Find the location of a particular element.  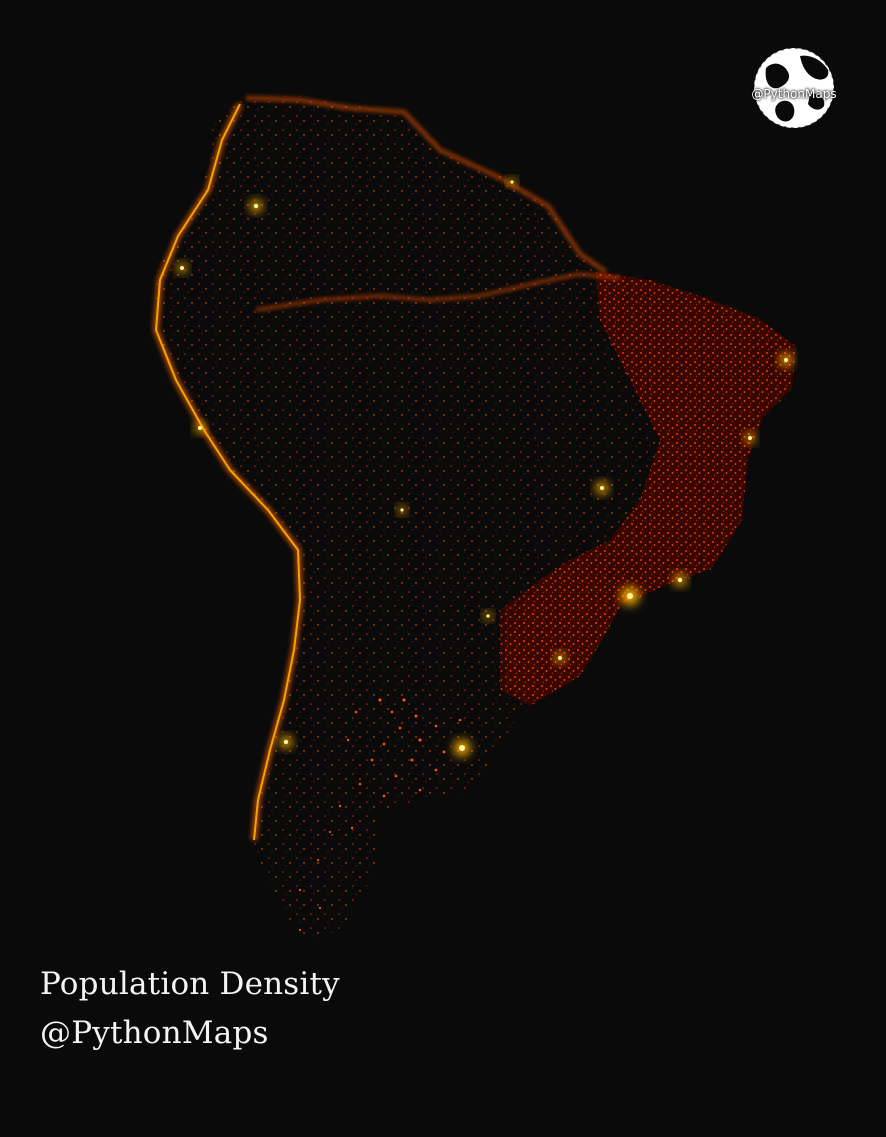

amazon-river is located at coordinates (438, 292).